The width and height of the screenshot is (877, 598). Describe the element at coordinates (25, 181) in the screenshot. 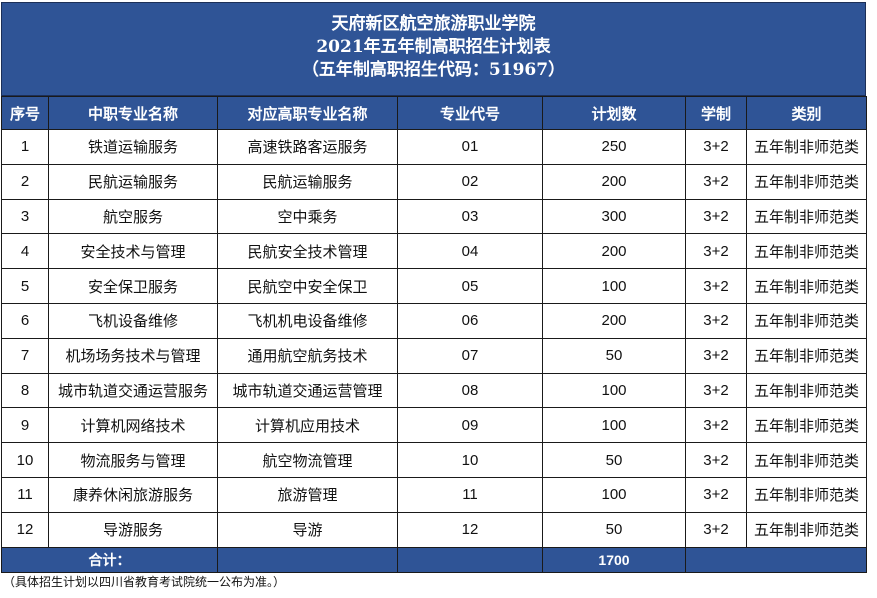

I see `cell-index: 2` at that location.